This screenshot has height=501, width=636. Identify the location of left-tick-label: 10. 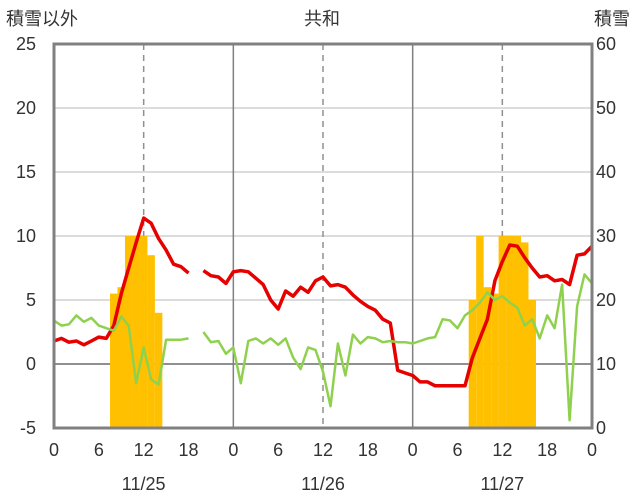
(26, 236).